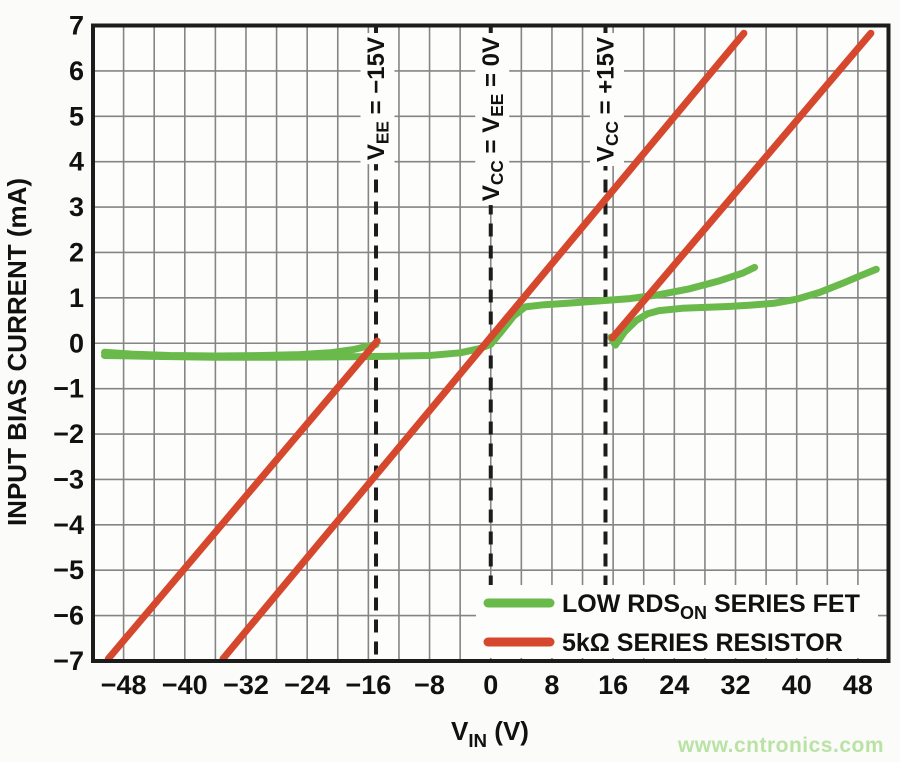 This screenshot has height=762, width=900. I want to click on series-fet, so click(490, 312).